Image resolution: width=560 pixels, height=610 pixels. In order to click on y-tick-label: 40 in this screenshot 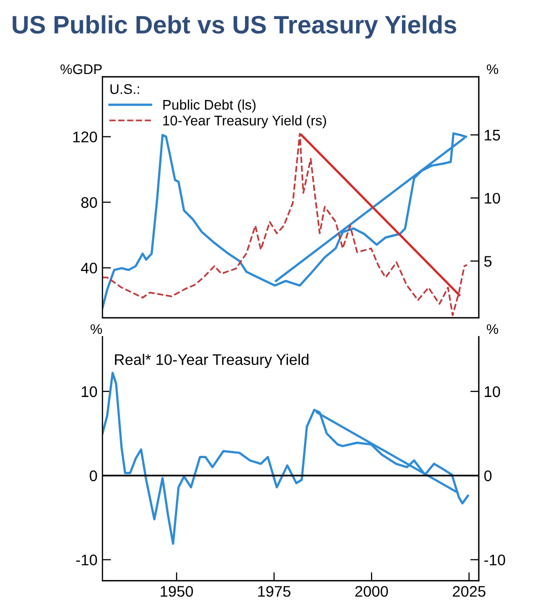, I will do `click(89, 268)`.